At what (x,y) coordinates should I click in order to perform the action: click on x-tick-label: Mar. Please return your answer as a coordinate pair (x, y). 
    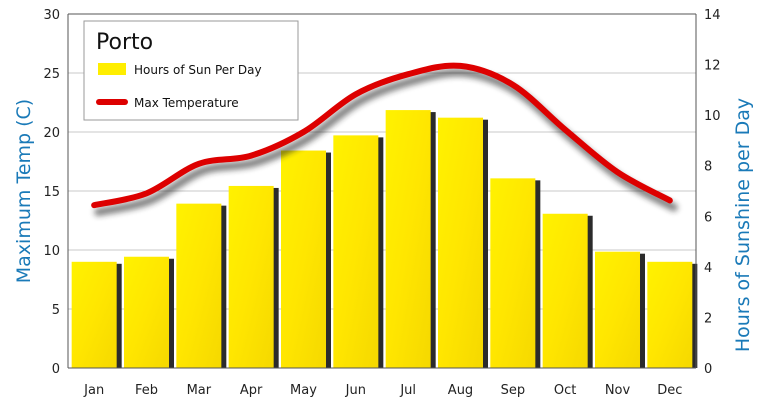
    Looking at the image, I should click on (199, 390).